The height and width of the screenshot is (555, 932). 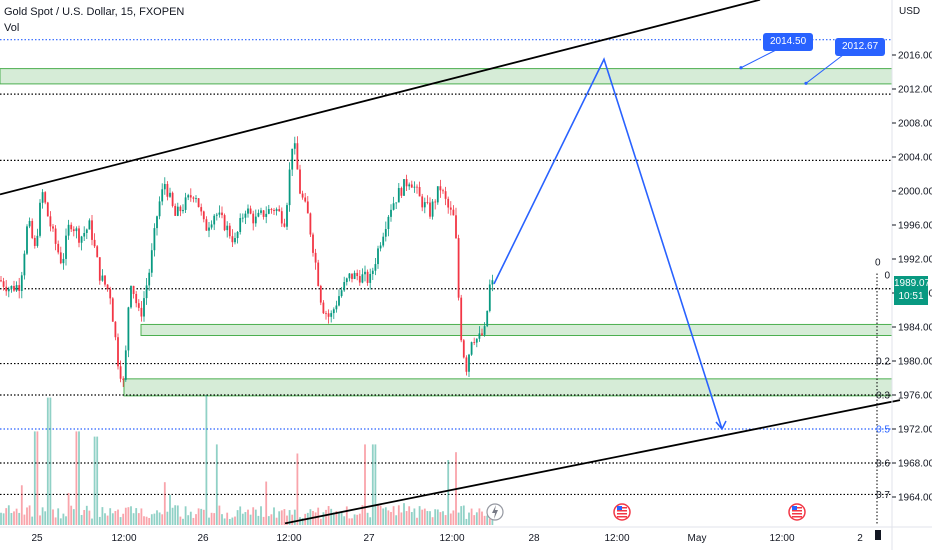 I want to click on callout-label-2: 2012.67, so click(x=860, y=47).